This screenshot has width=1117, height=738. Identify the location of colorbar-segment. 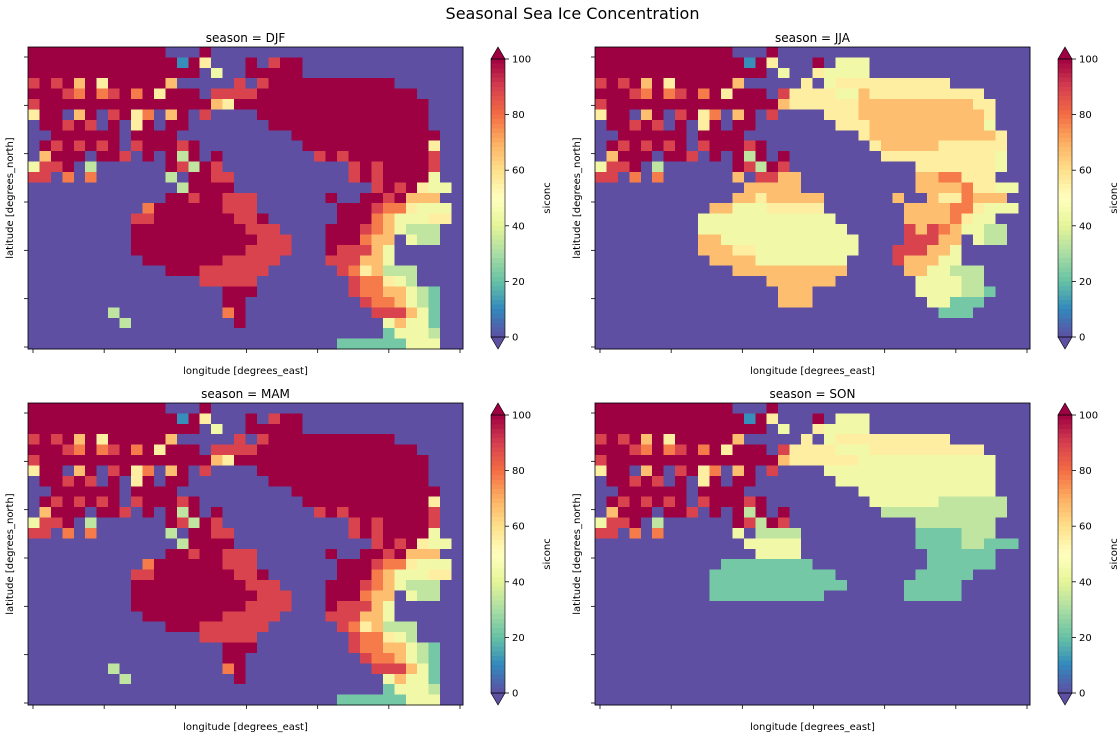
(1065, 515).